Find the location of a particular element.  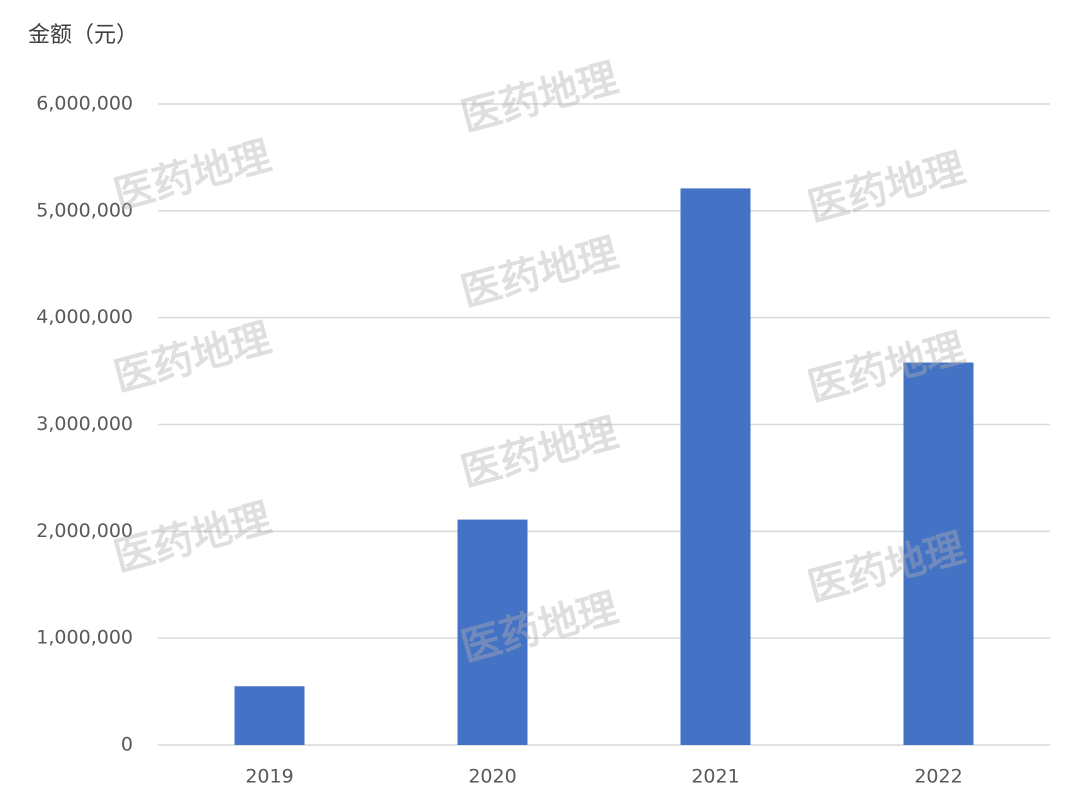

y-tick-label: 5,000,000 is located at coordinates (84, 210).